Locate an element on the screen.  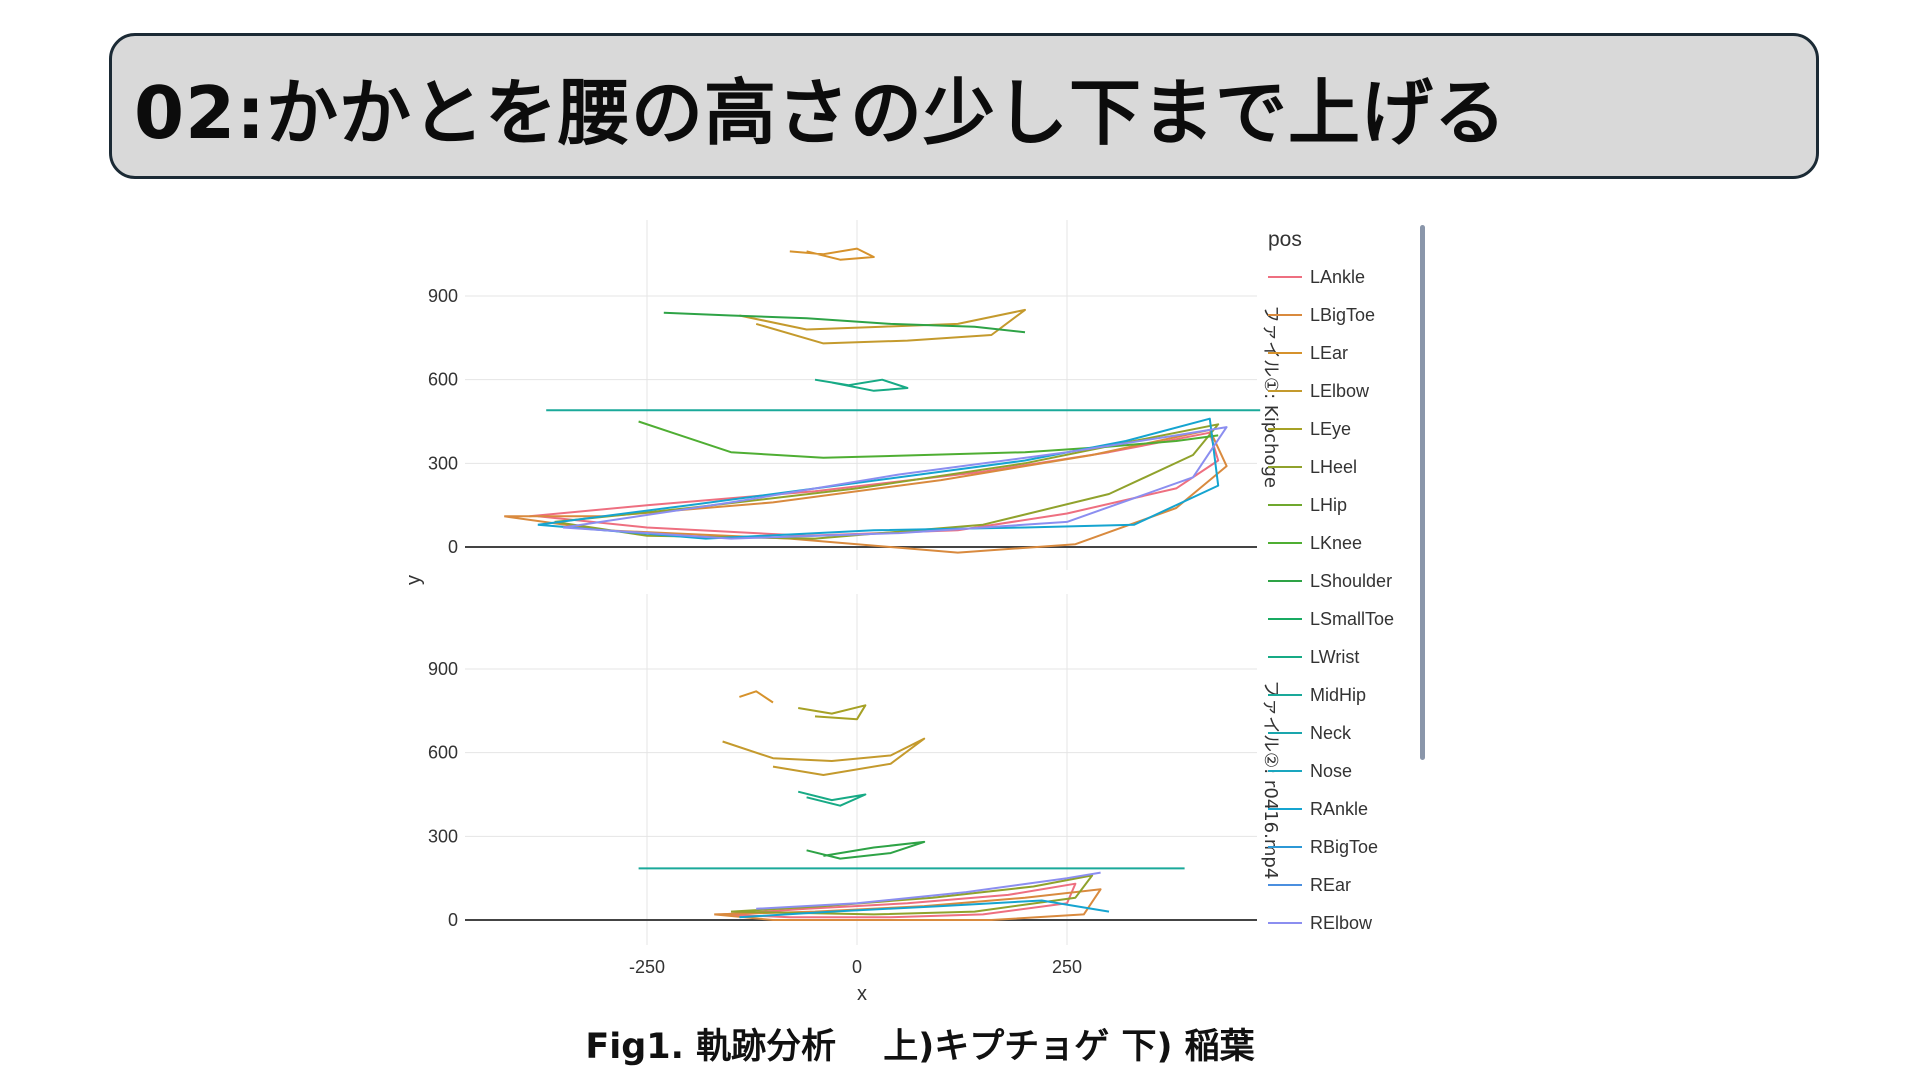
legend-item: Neck is located at coordinates (1348, 733).